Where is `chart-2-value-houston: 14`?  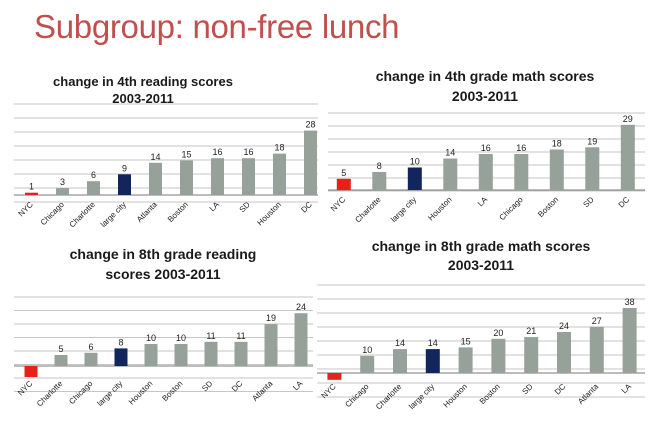 chart-2-value-houston: 14 is located at coordinates (450, 153).